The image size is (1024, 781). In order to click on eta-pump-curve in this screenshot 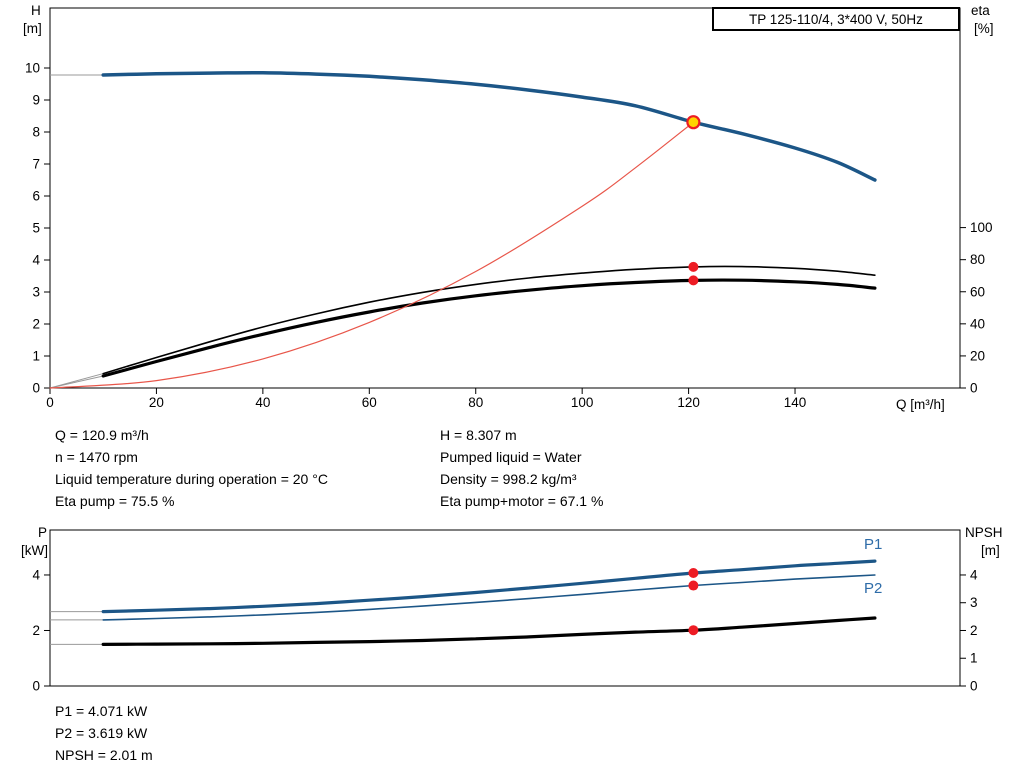, I will do `click(489, 320)`.